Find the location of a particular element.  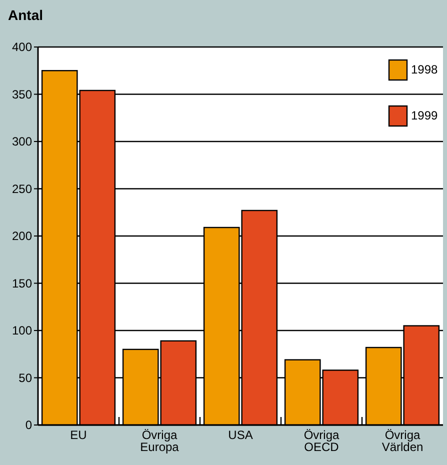

x-tick-label: USA is located at coordinates (240, 435).